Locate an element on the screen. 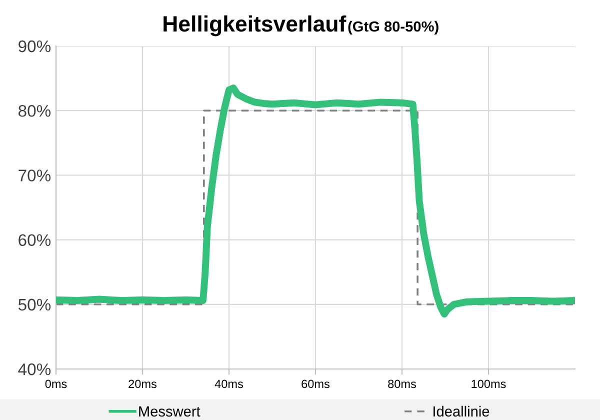  y-tick-label: 50% is located at coordinates (34, 304).